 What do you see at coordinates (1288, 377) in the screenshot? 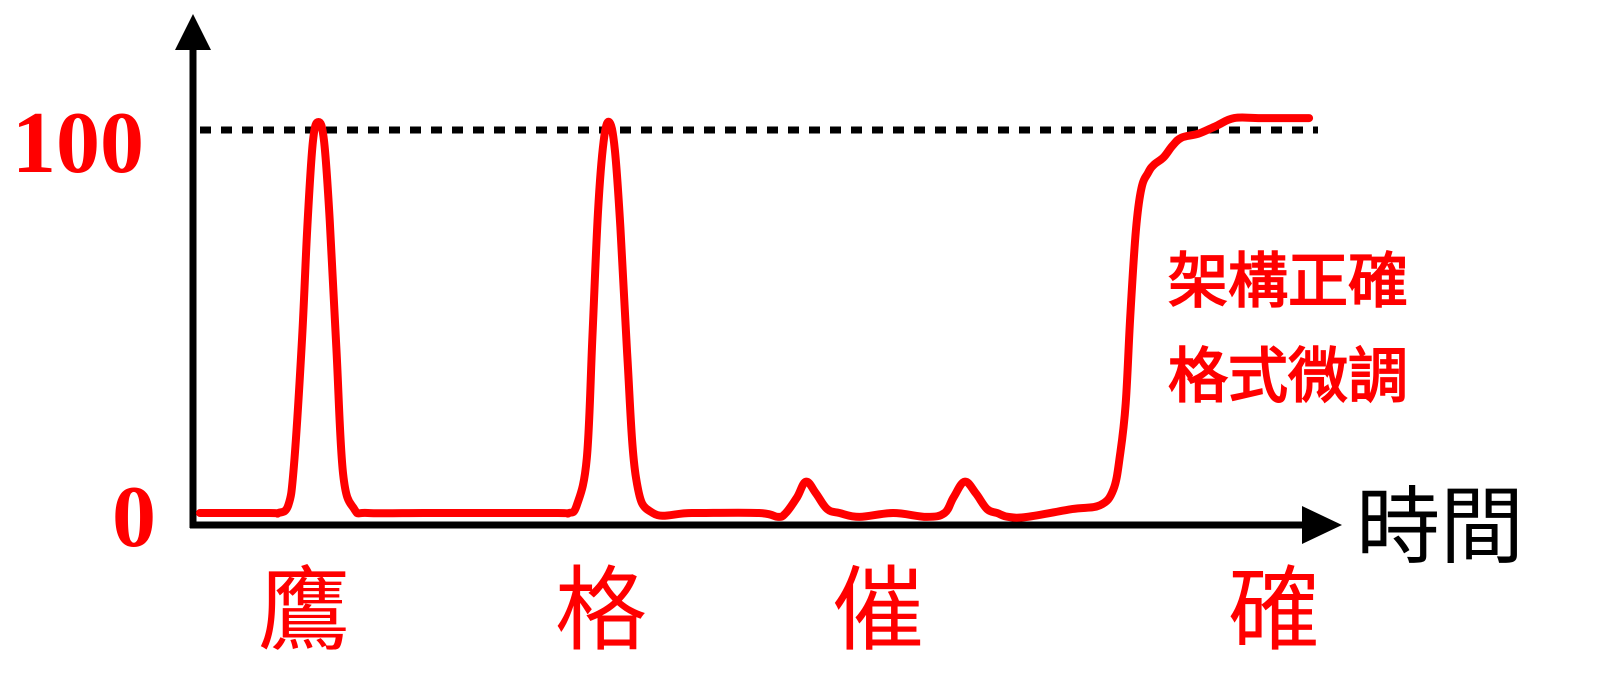
I see `annotation-line-2: 格式微調` at bounding box center [1288, 377].